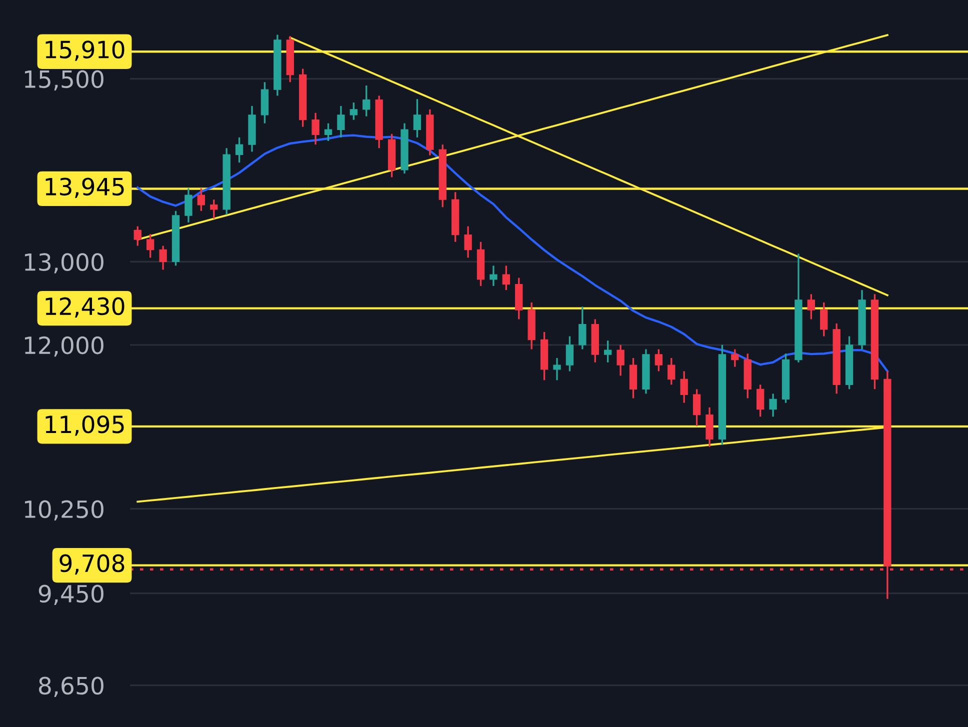 Image resolution: width=968 pixels, height=727 pixels. Describe the element at coordinates (85, 188) in the screenshot. I see `ref-line-label: 13,945` at that location.